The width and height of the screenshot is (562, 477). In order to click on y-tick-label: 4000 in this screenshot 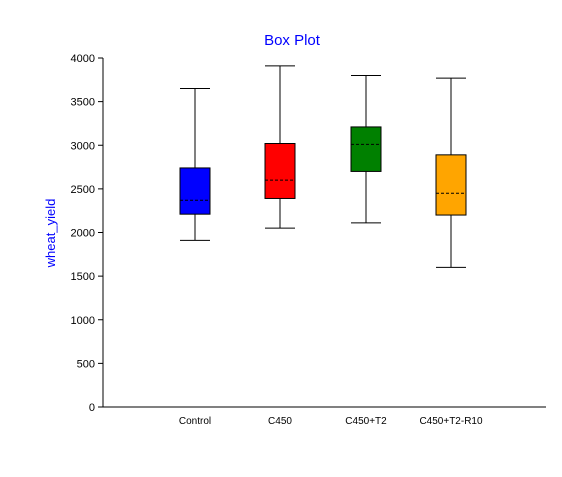, I will do `click(83, 59)`.